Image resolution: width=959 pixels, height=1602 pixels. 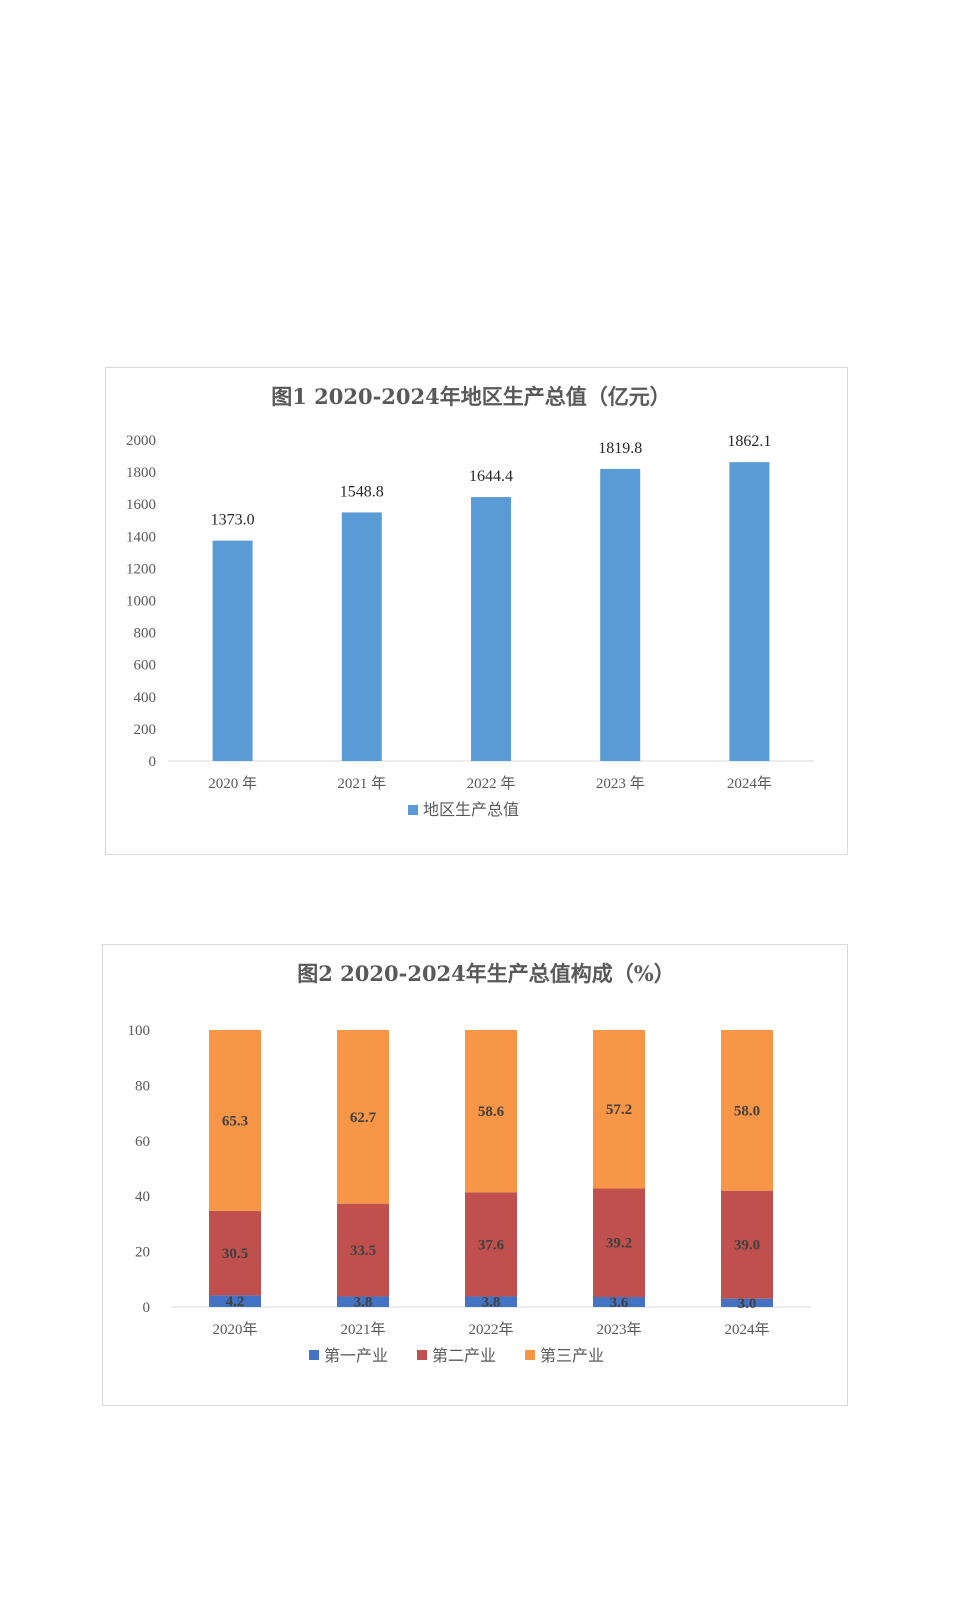 I want to click on x-tick-label: 2023年, so click(x=618, y=1329).